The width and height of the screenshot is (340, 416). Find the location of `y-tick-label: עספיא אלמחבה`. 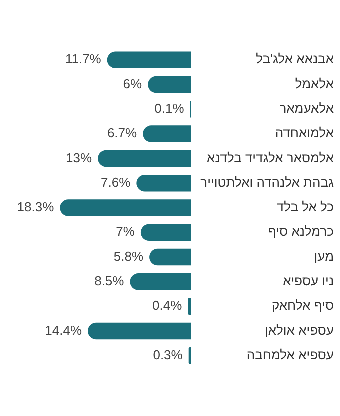

y-tick-label: עספיא אלמחבה is located at coordinates (290, 354).